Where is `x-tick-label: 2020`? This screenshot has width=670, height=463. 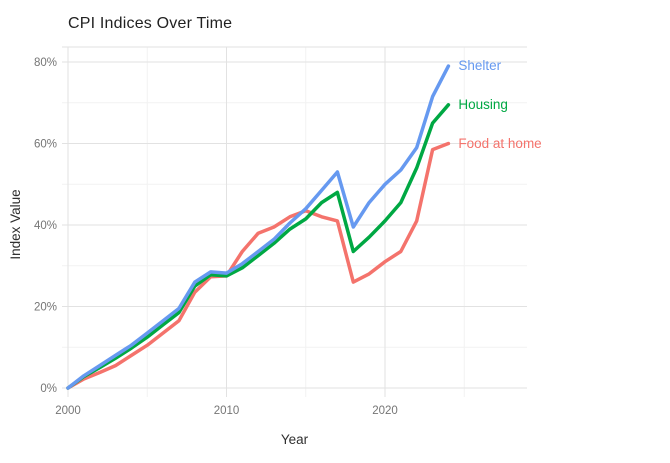 x-tick-label: 2020 is located at coordinates (385, 411).